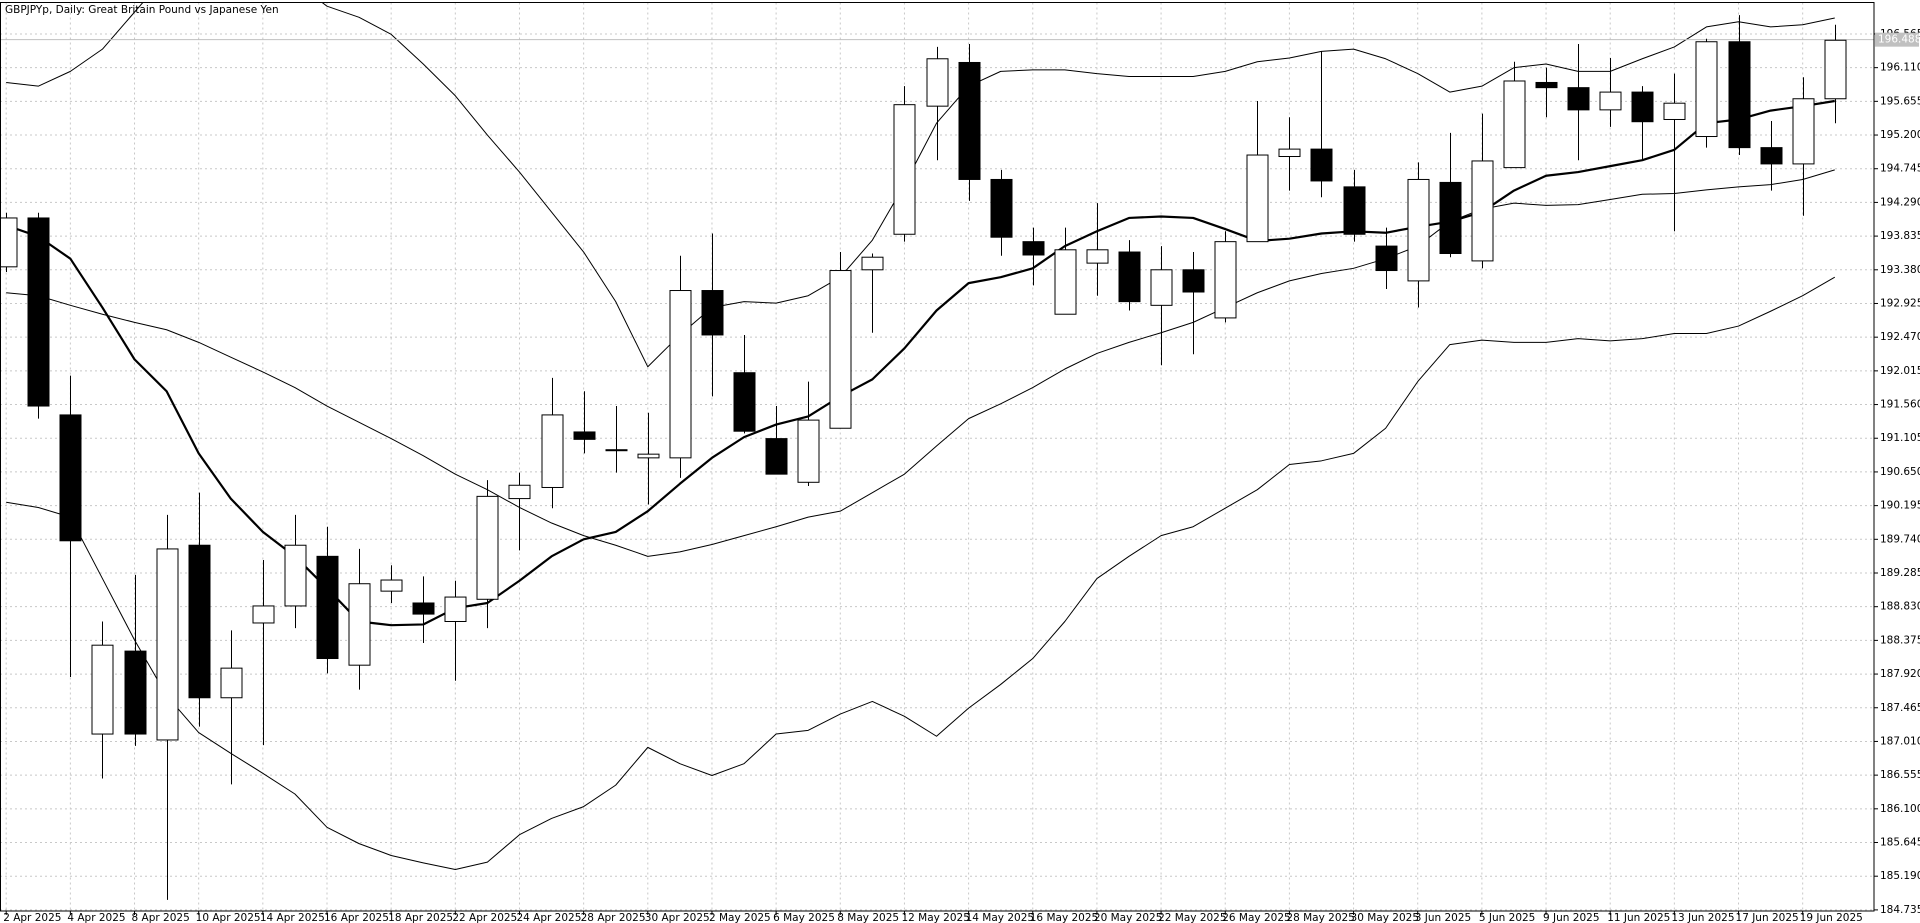  I want to click on y-tick-label: 187.465, so click(1900, 708).